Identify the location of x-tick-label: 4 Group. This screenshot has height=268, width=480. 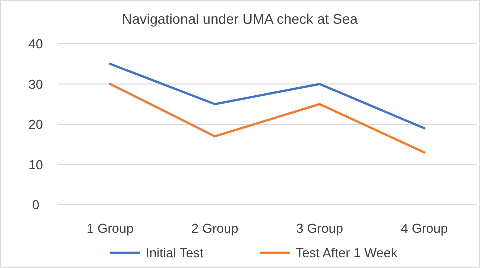
(424, 228).